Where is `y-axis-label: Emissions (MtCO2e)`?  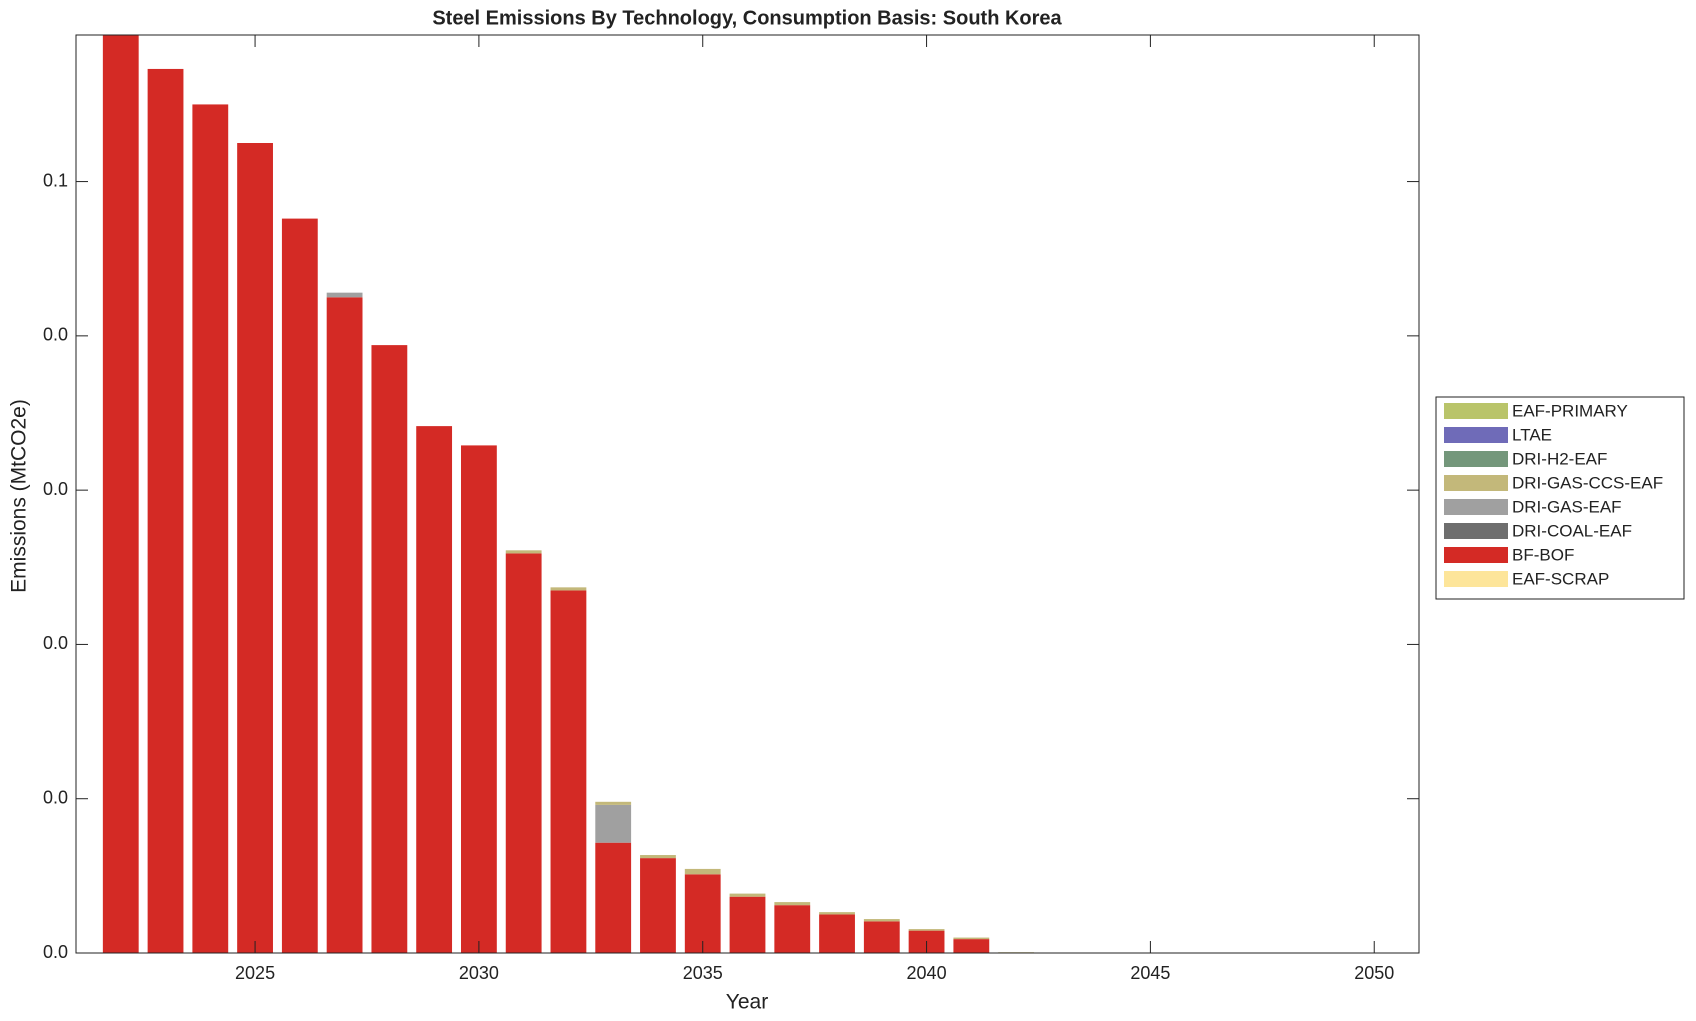
y-axis-label: Emissions (MtCO2e) is located at coordinates (19, 496).